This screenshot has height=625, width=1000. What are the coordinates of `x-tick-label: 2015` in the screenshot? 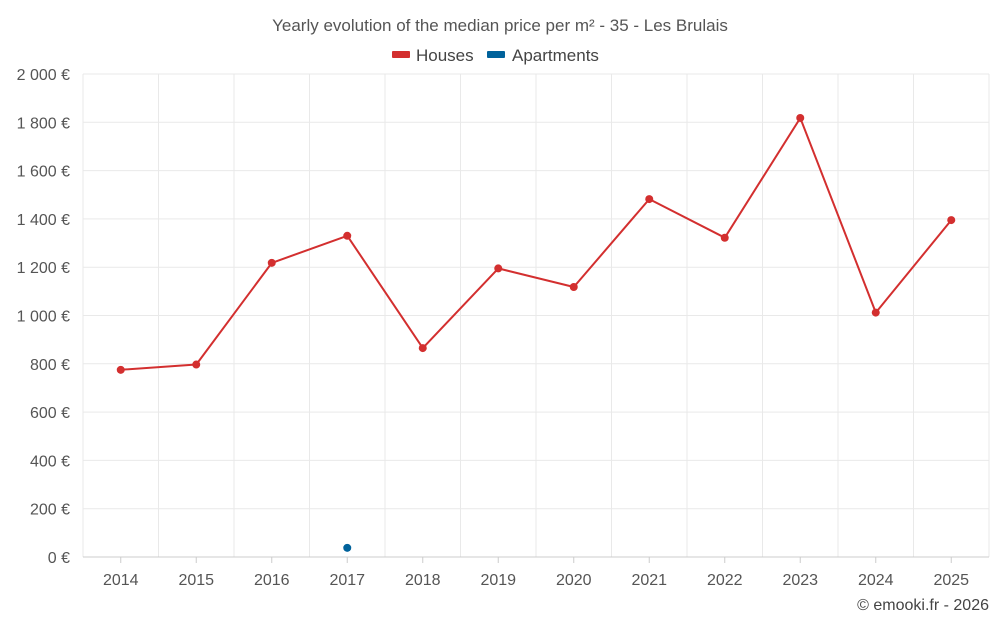 It's located at (196, 580).